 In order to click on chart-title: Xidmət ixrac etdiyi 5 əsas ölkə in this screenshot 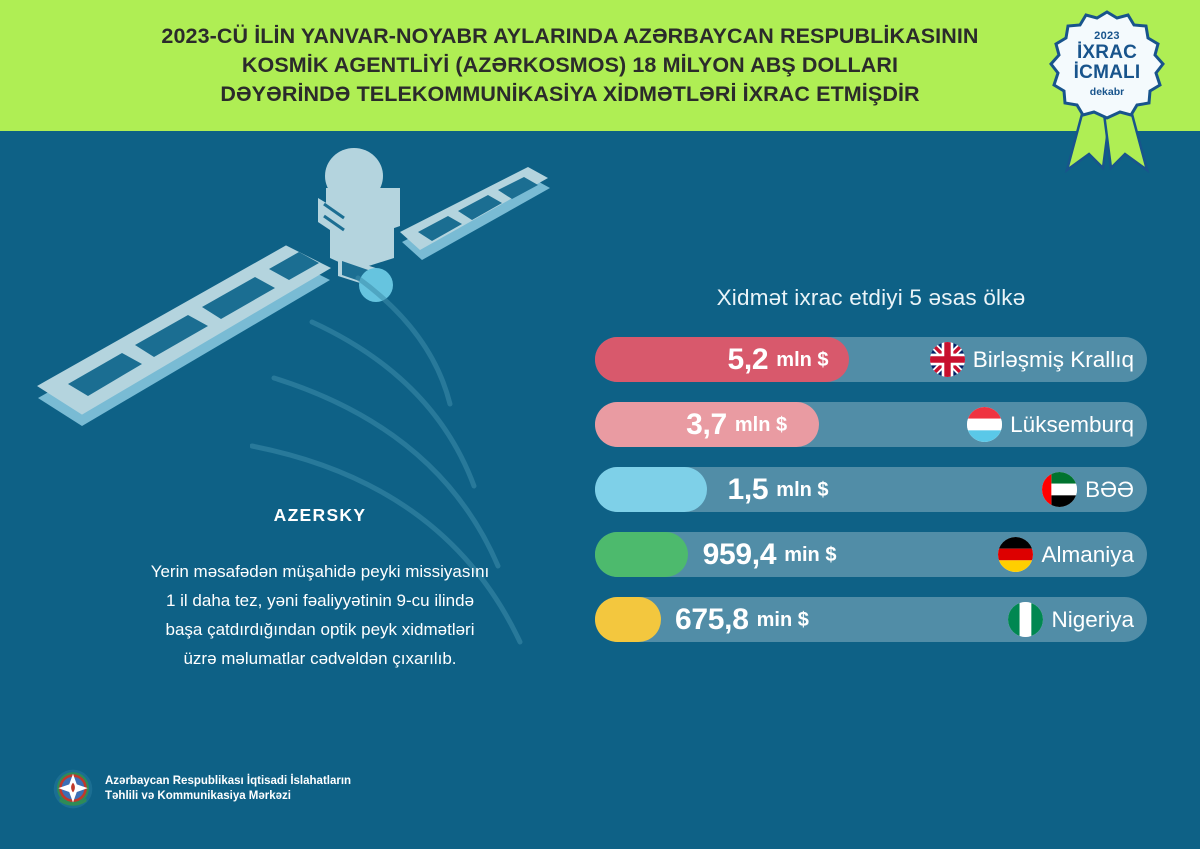, I will do `click(871, 297)`.